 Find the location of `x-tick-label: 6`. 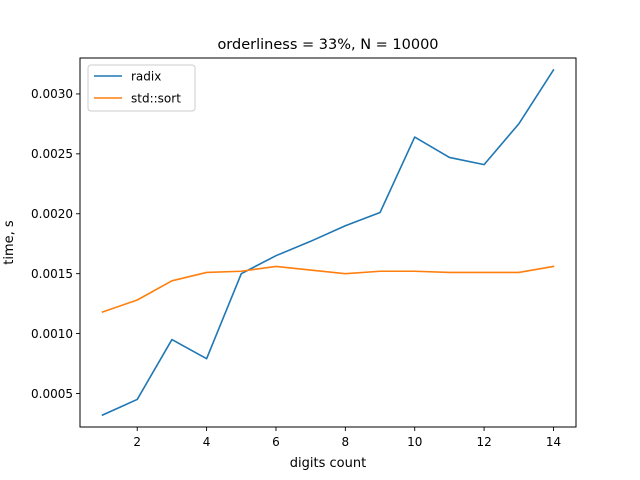

x-tick-label: 6 is located at coordinates (276, 442).